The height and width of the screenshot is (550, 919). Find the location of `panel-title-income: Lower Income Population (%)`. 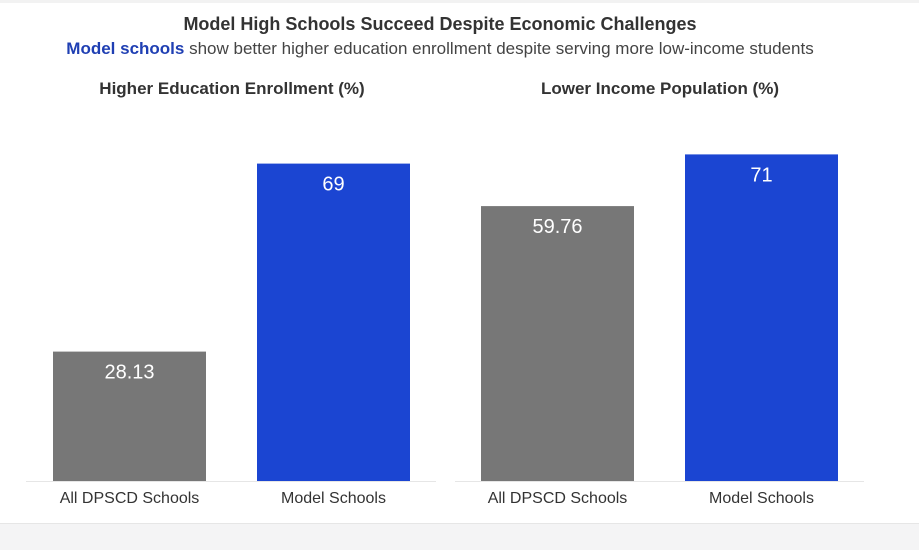

panel-title-income: Lower Income Population (%) is located at coordinates (659, 88).